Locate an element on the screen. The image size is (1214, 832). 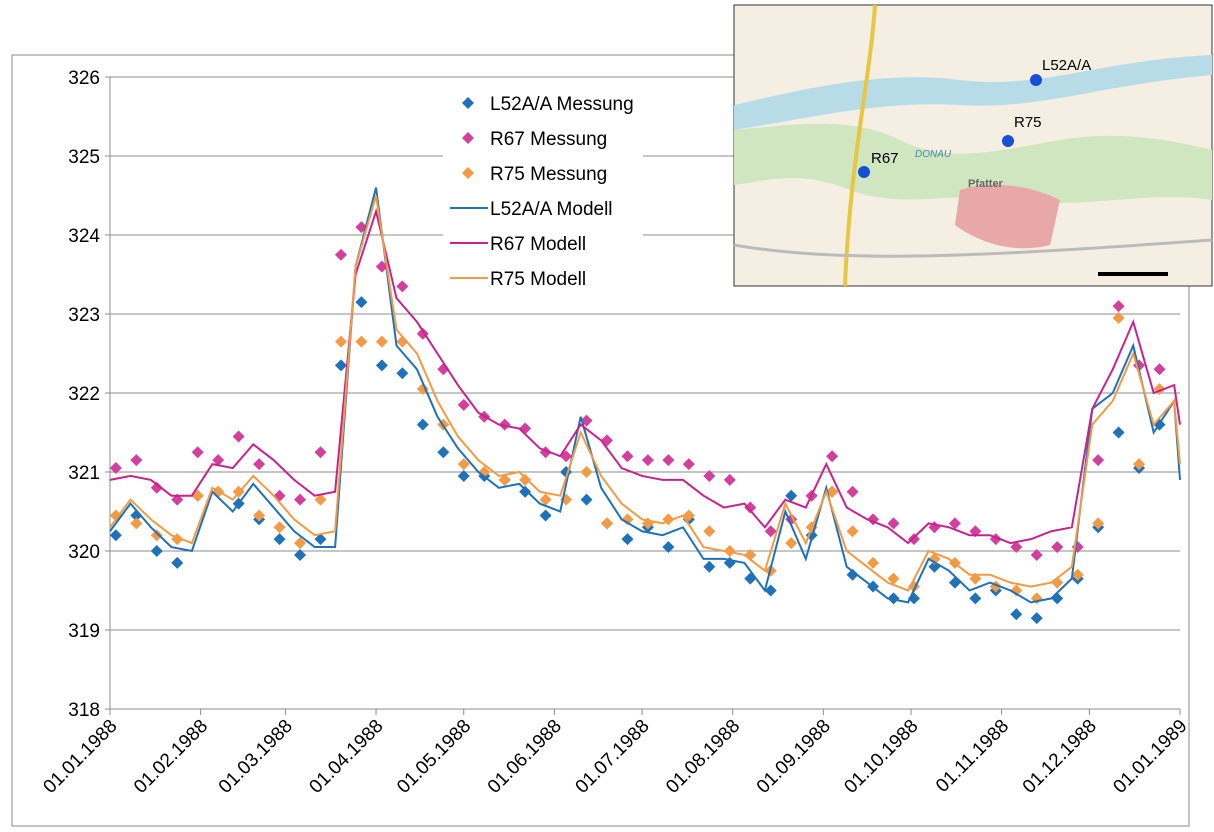
legend-box is located at coordinates (543, 194).